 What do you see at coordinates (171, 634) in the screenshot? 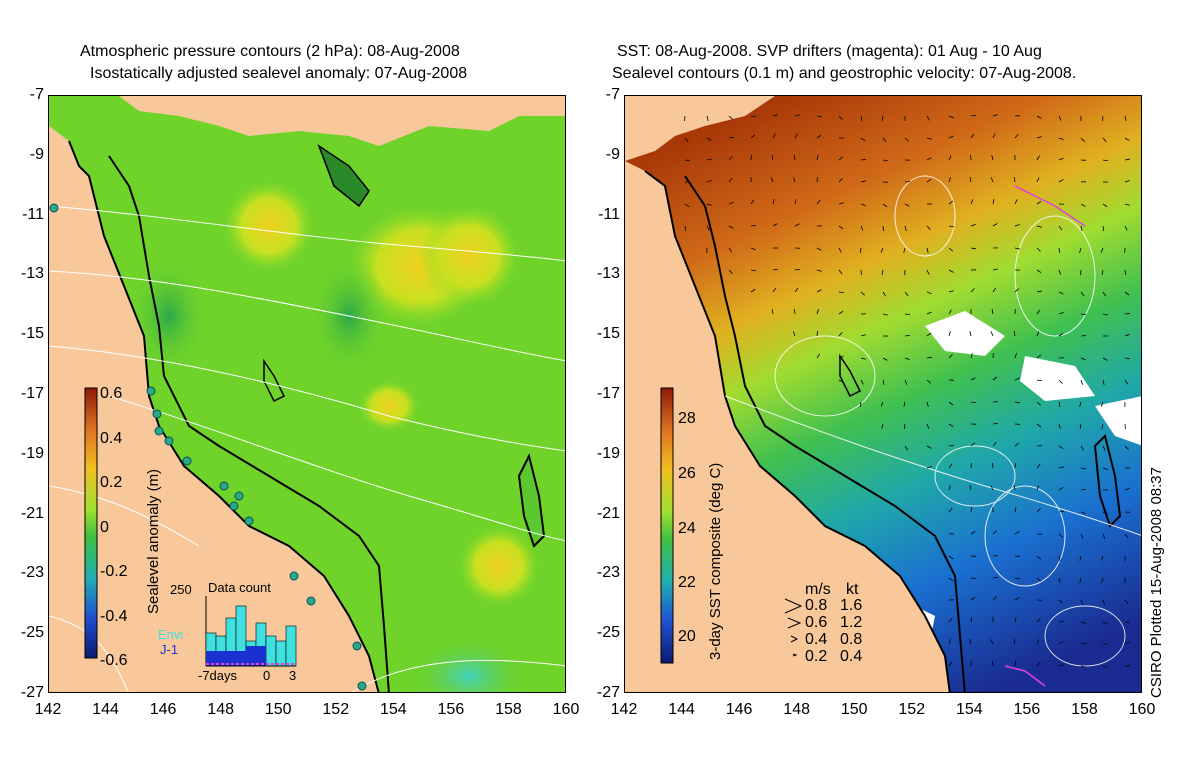
I see `legend-envi: Envi` at bounding box center [171, 634].